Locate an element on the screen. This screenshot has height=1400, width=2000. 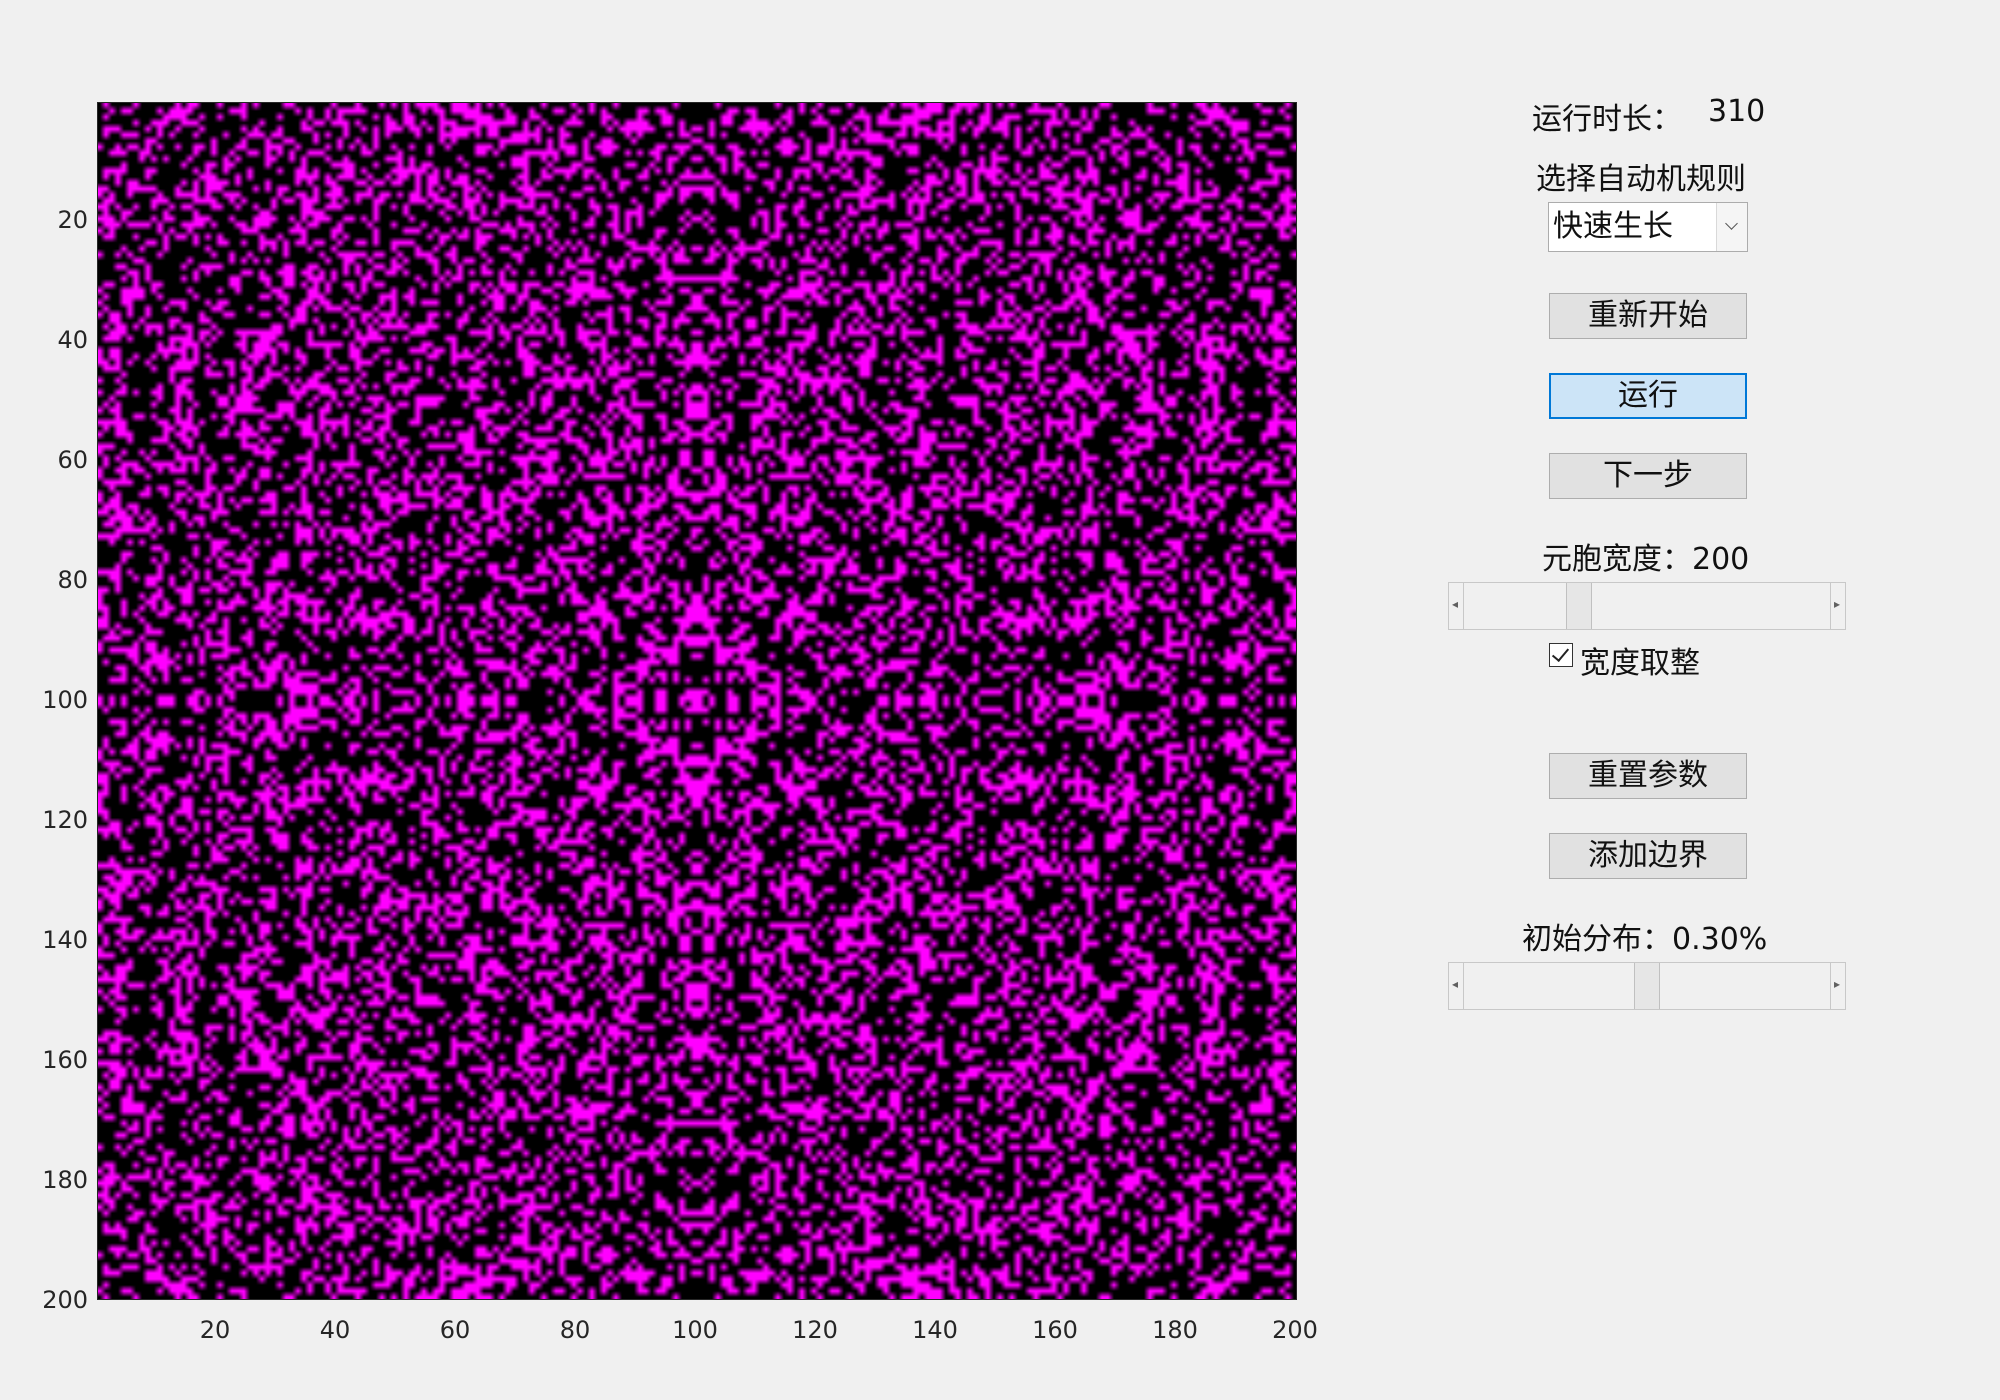
x-tick-label: 140 is located at coordinates (935, 1330).